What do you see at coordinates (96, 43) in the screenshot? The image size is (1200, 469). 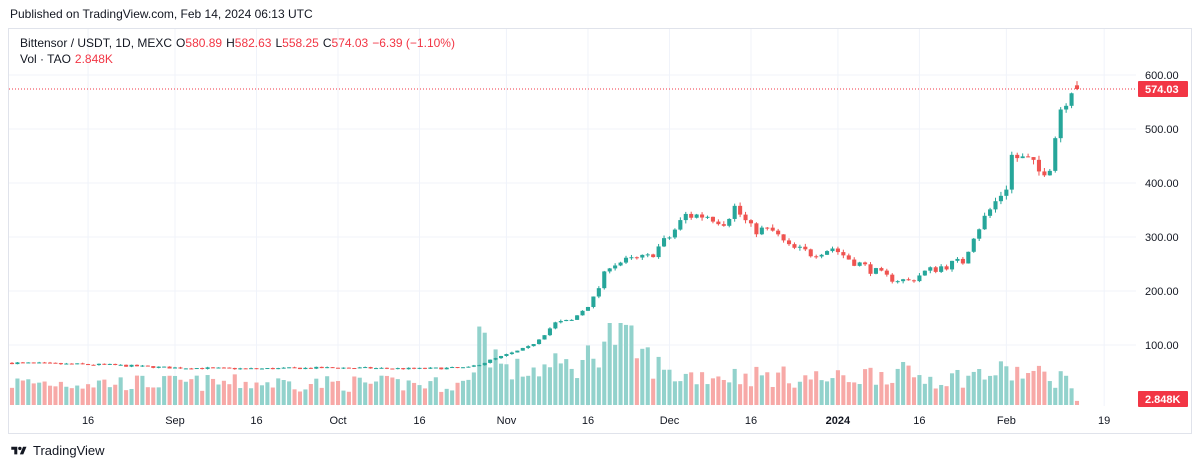 I see `symbol-name: Bittensor / USDT, 1D, MEXC` at bounding box center [96, 43].